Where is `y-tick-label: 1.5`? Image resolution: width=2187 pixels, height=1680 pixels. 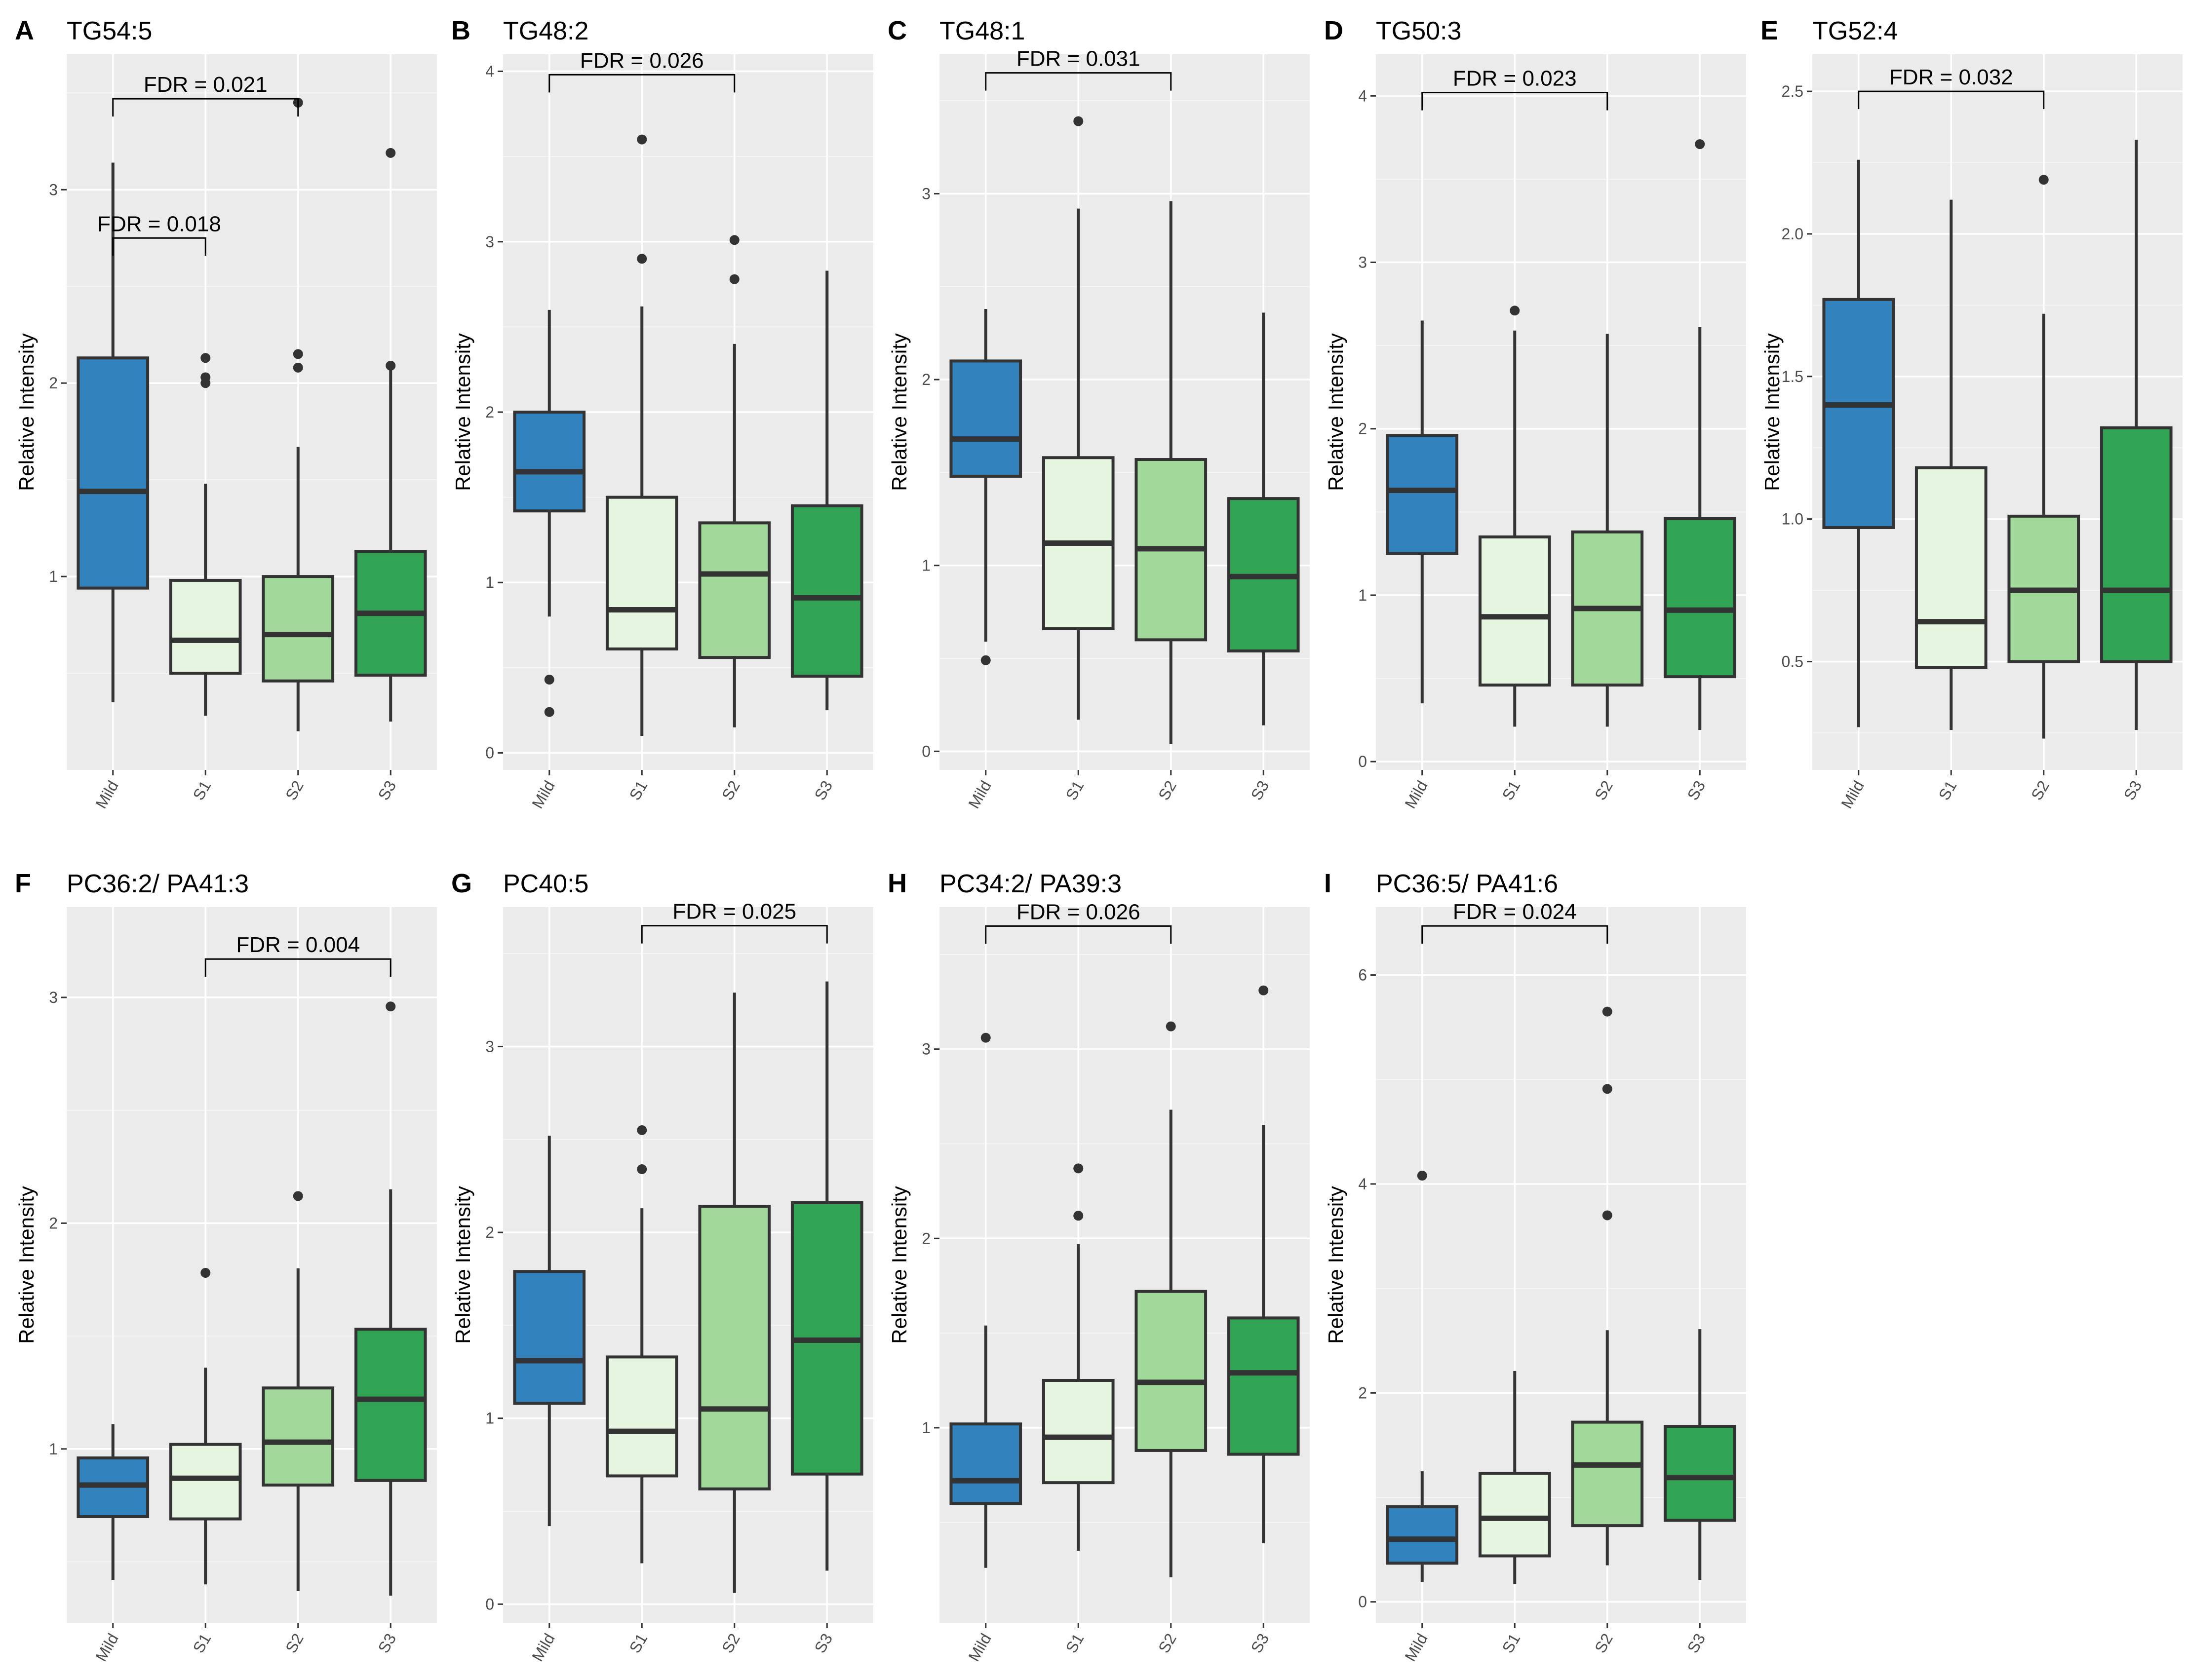
y-tick-label: 1.5 is located at coordinates (1792, 376).